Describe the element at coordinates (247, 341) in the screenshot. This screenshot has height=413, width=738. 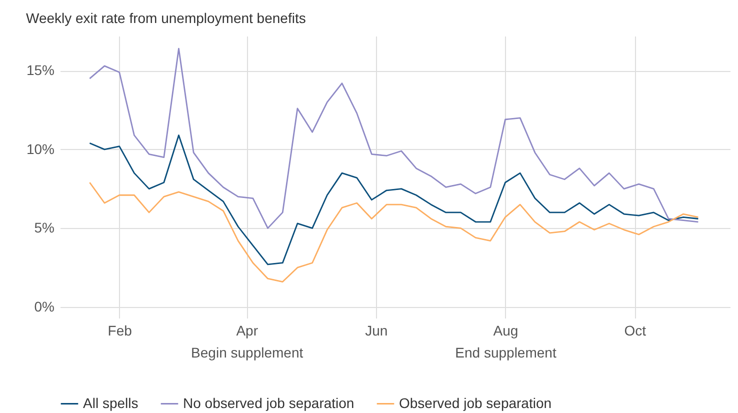
I see `x-tick-label: Apr Begin supplement` at that location.